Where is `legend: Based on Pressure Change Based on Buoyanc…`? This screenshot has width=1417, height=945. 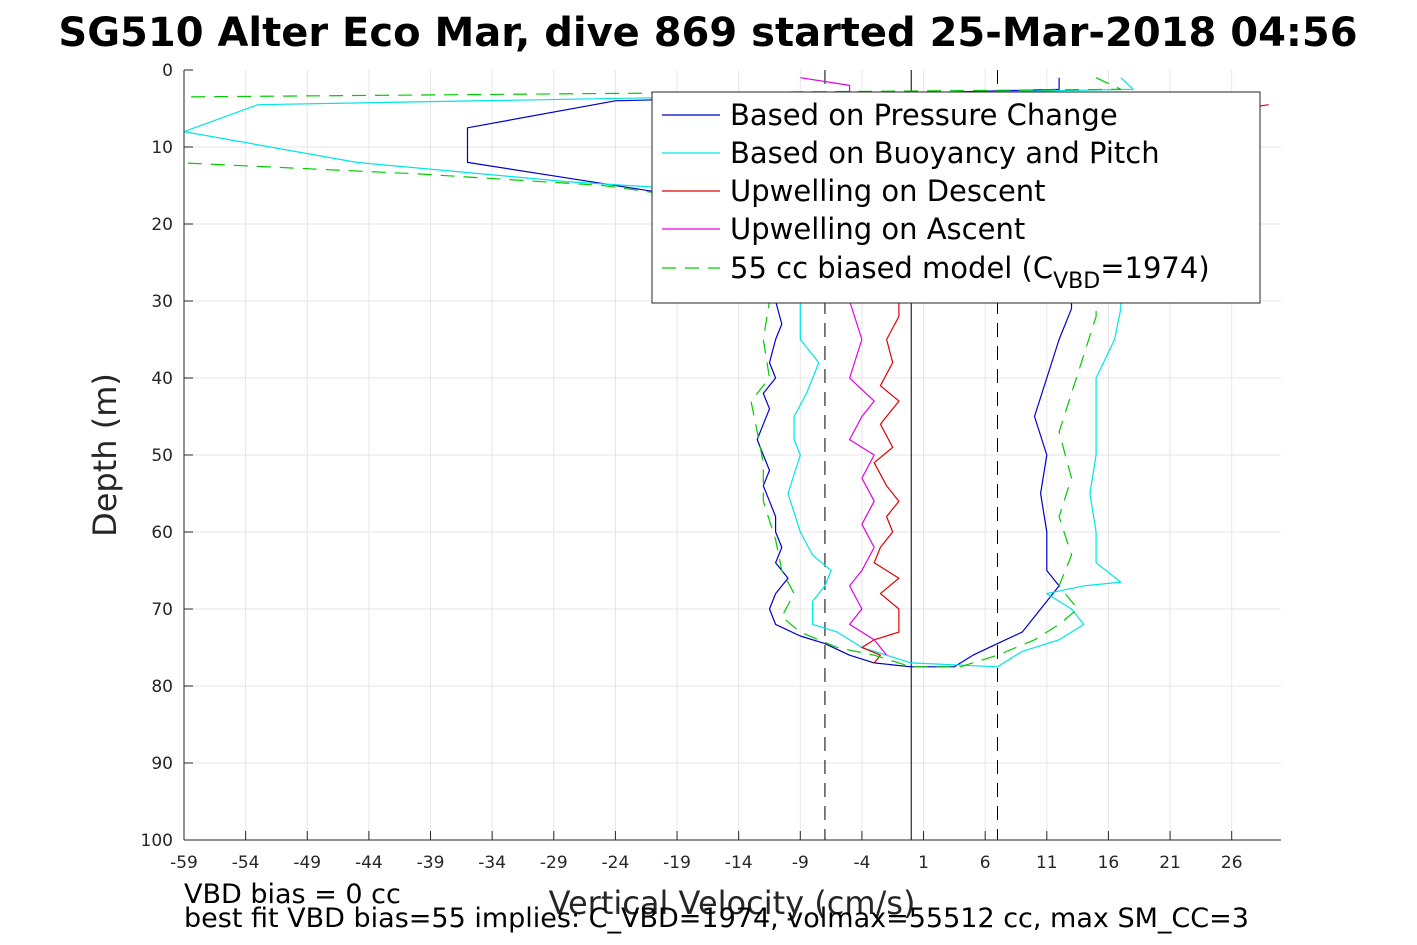 legend: Based on Pressure Change Based on Buoyanc… is located at coordinates (956, 197).